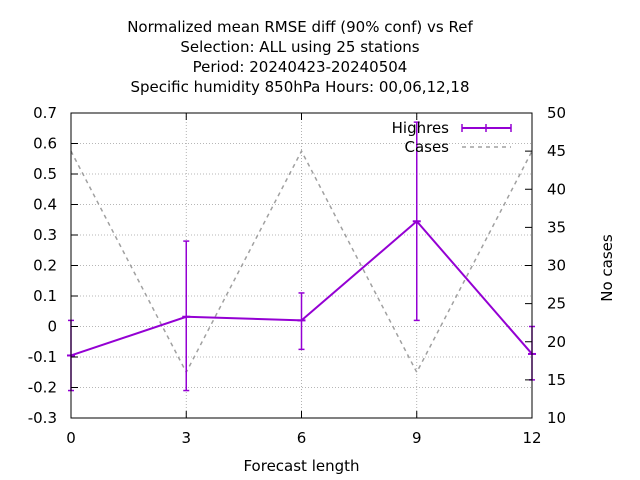  I want to click on legend-label-cases: Cases, so click(426, 147).